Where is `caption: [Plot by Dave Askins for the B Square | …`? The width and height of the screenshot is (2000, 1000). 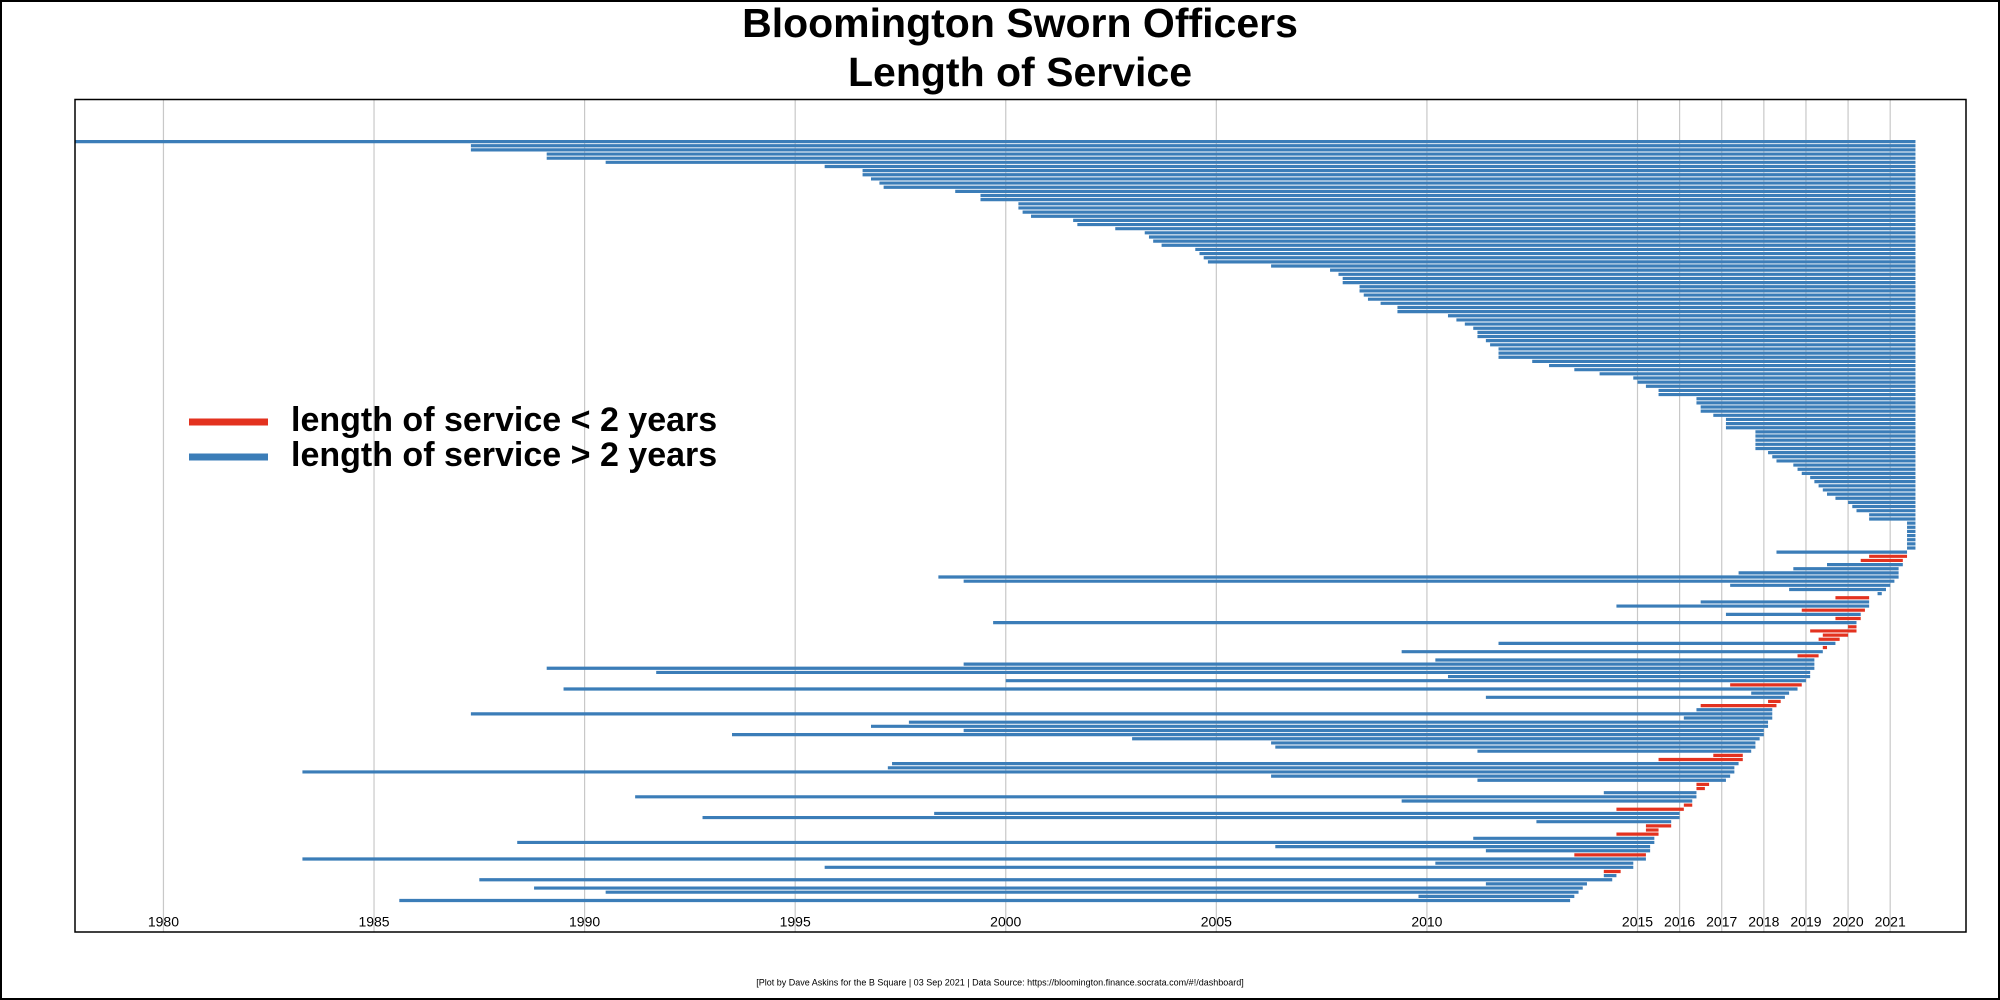
caption: [Plot by Dave Askins for the B Square | … is located at coordinates (999, 982).